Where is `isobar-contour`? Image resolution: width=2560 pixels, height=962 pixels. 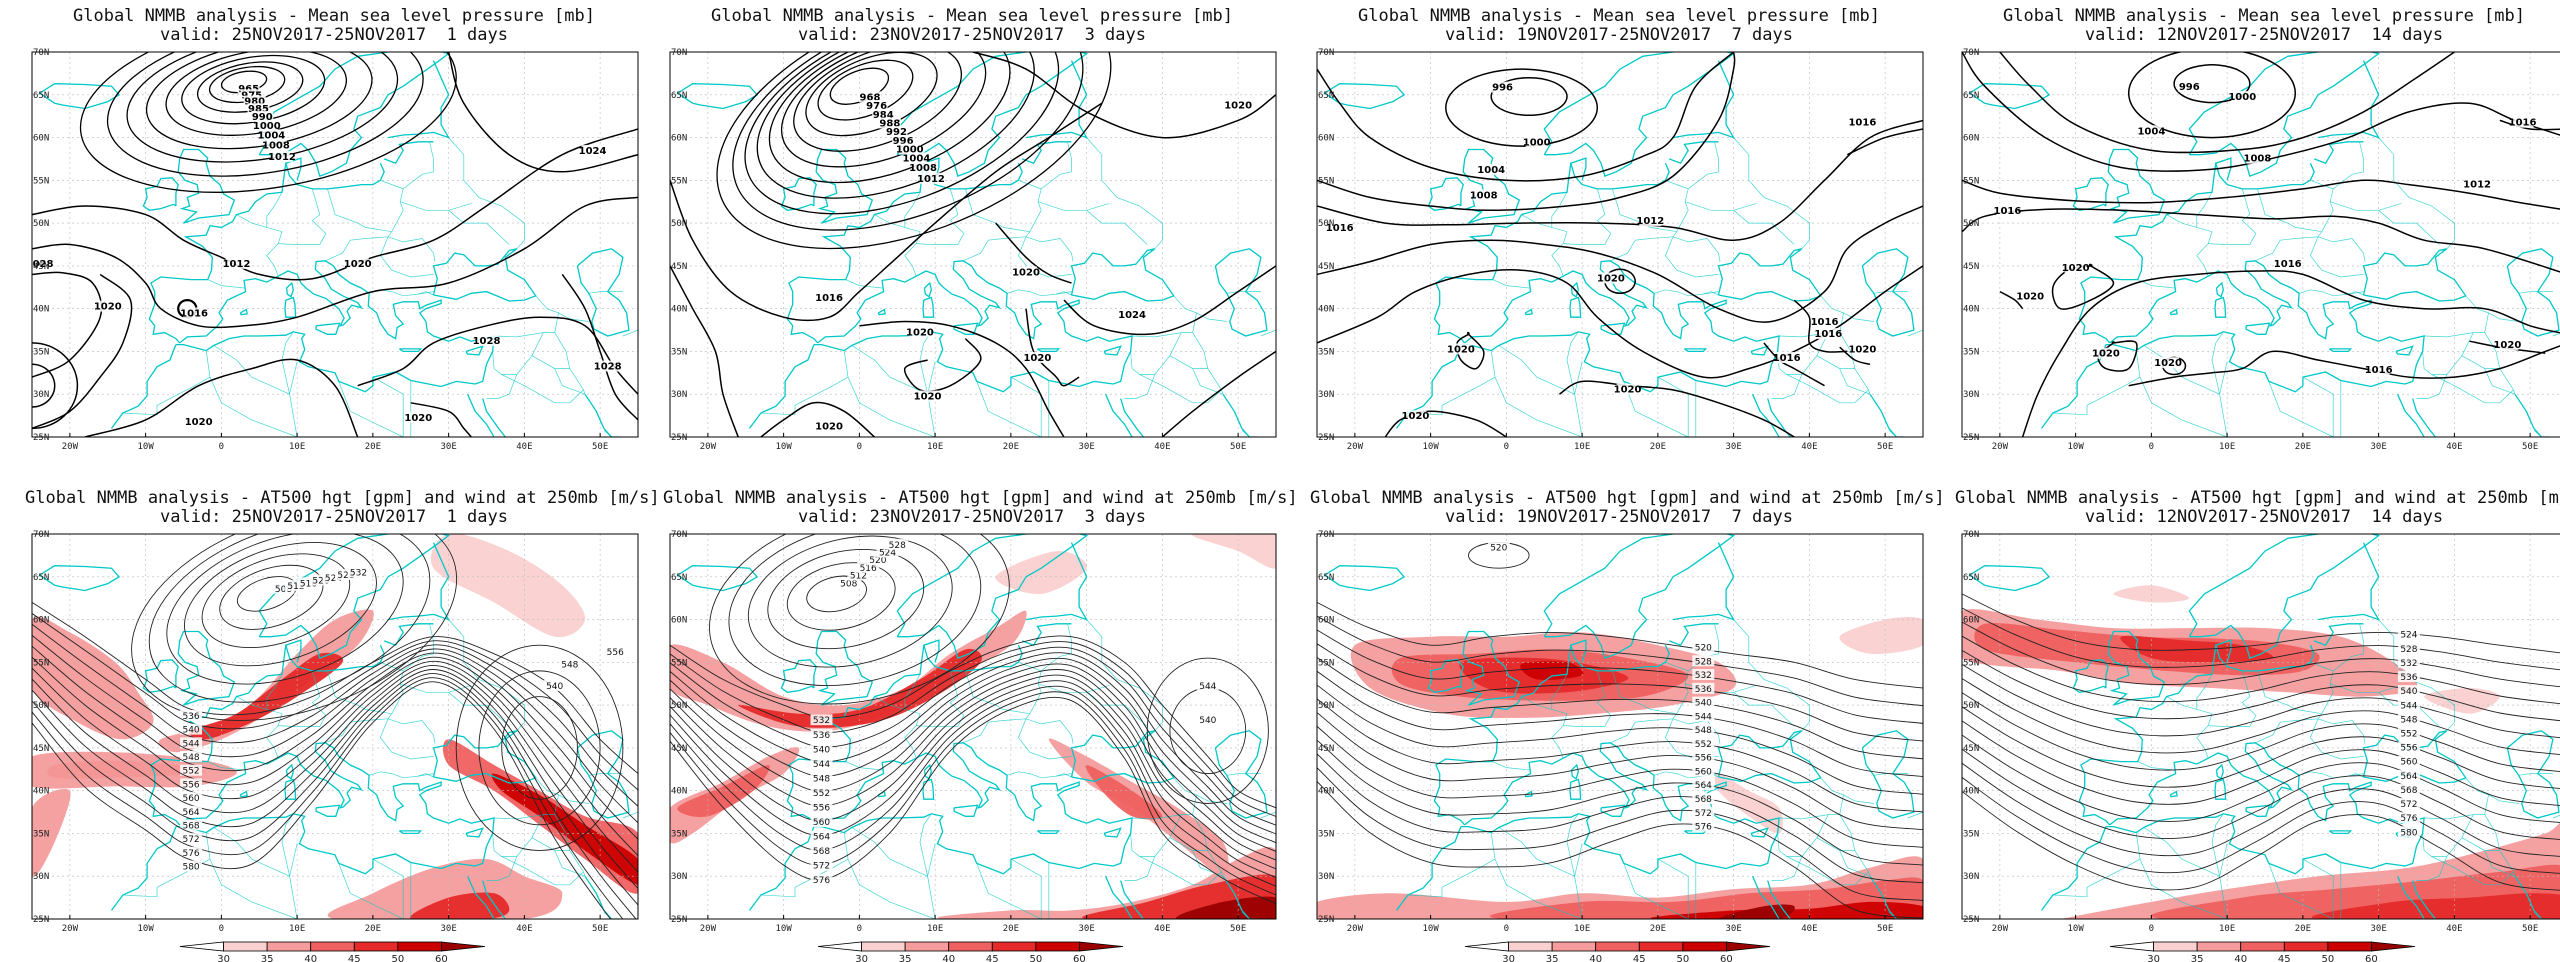 isobar-contour is located at coordinates (1218, 393).